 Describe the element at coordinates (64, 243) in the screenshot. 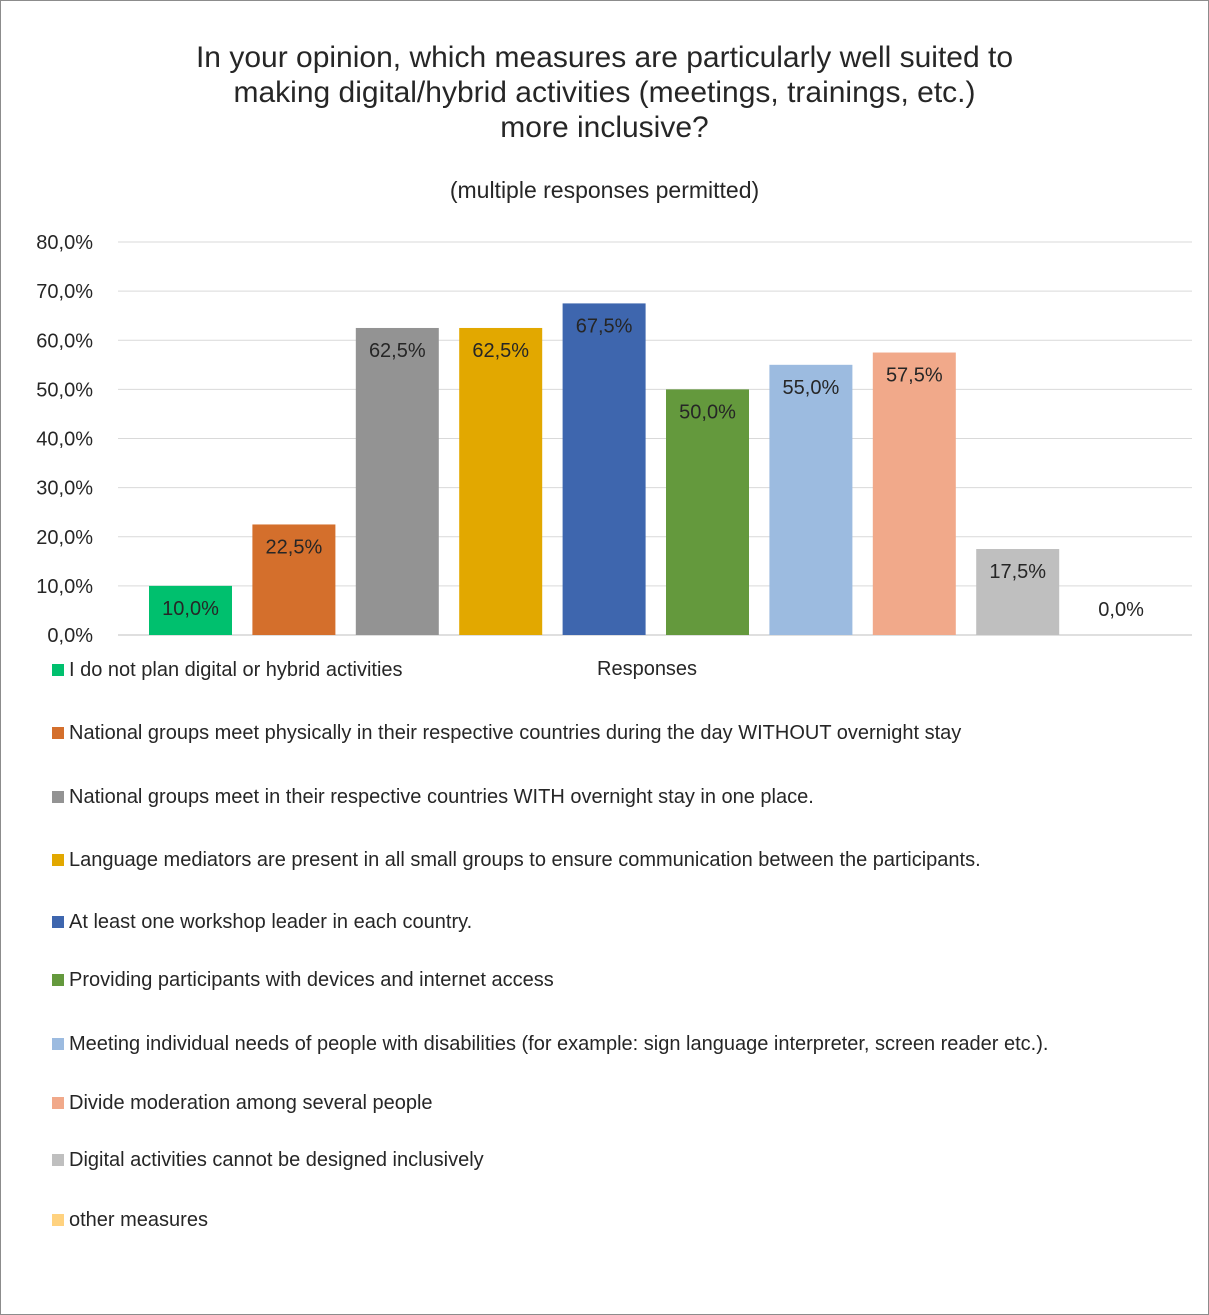

I see `y-tick-label: 80,0%` at that location.